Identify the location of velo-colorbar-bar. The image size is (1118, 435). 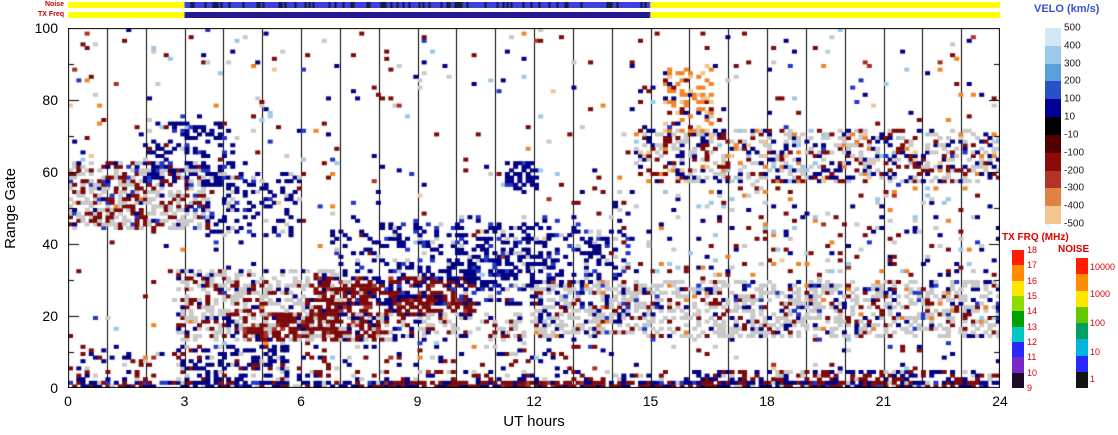
(1053, 126).